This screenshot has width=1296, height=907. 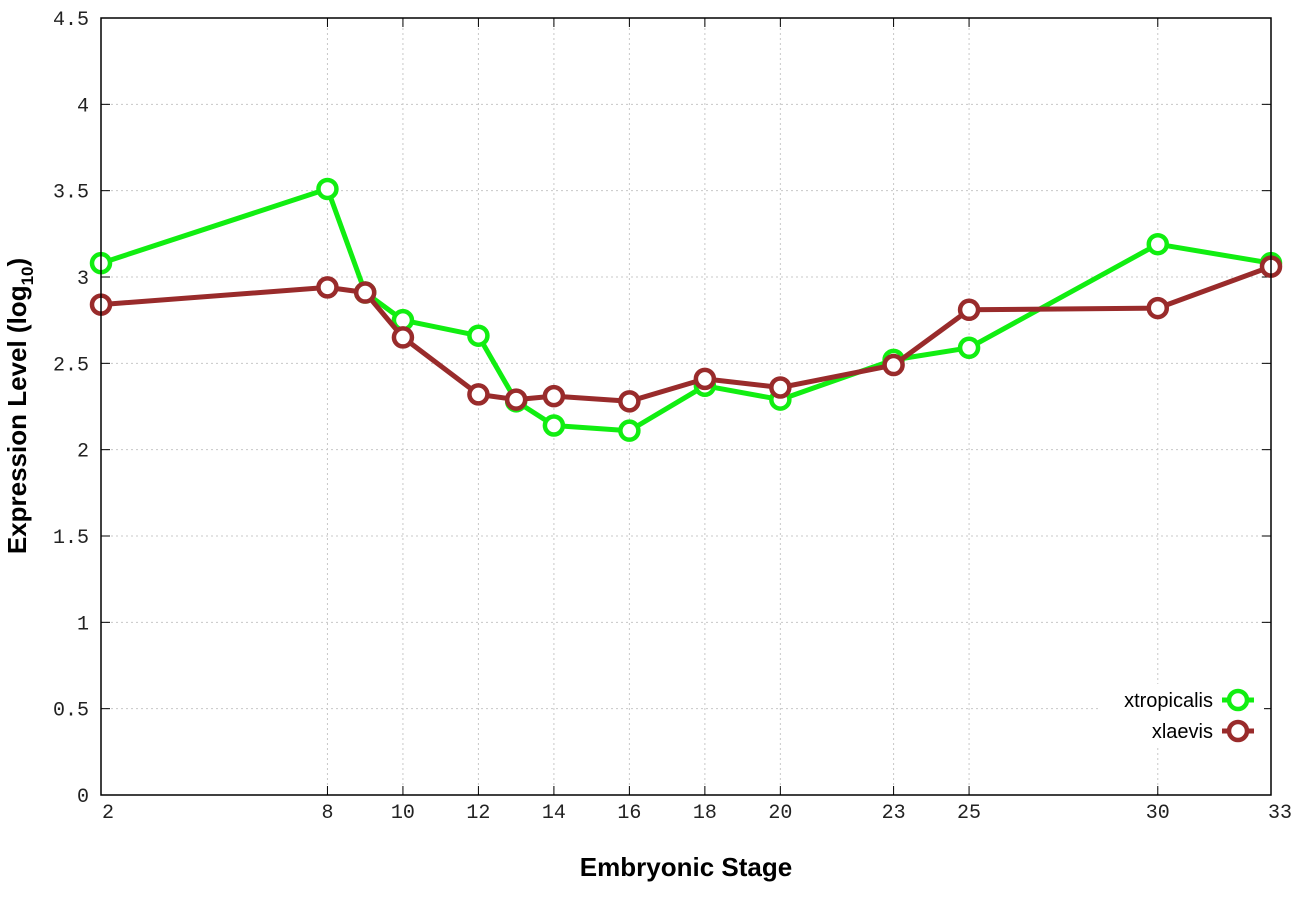 What do you see at coordinates (478, 813) in the screenshot?
I see `x-tick-label: 12` at bounding box center [478, 813].